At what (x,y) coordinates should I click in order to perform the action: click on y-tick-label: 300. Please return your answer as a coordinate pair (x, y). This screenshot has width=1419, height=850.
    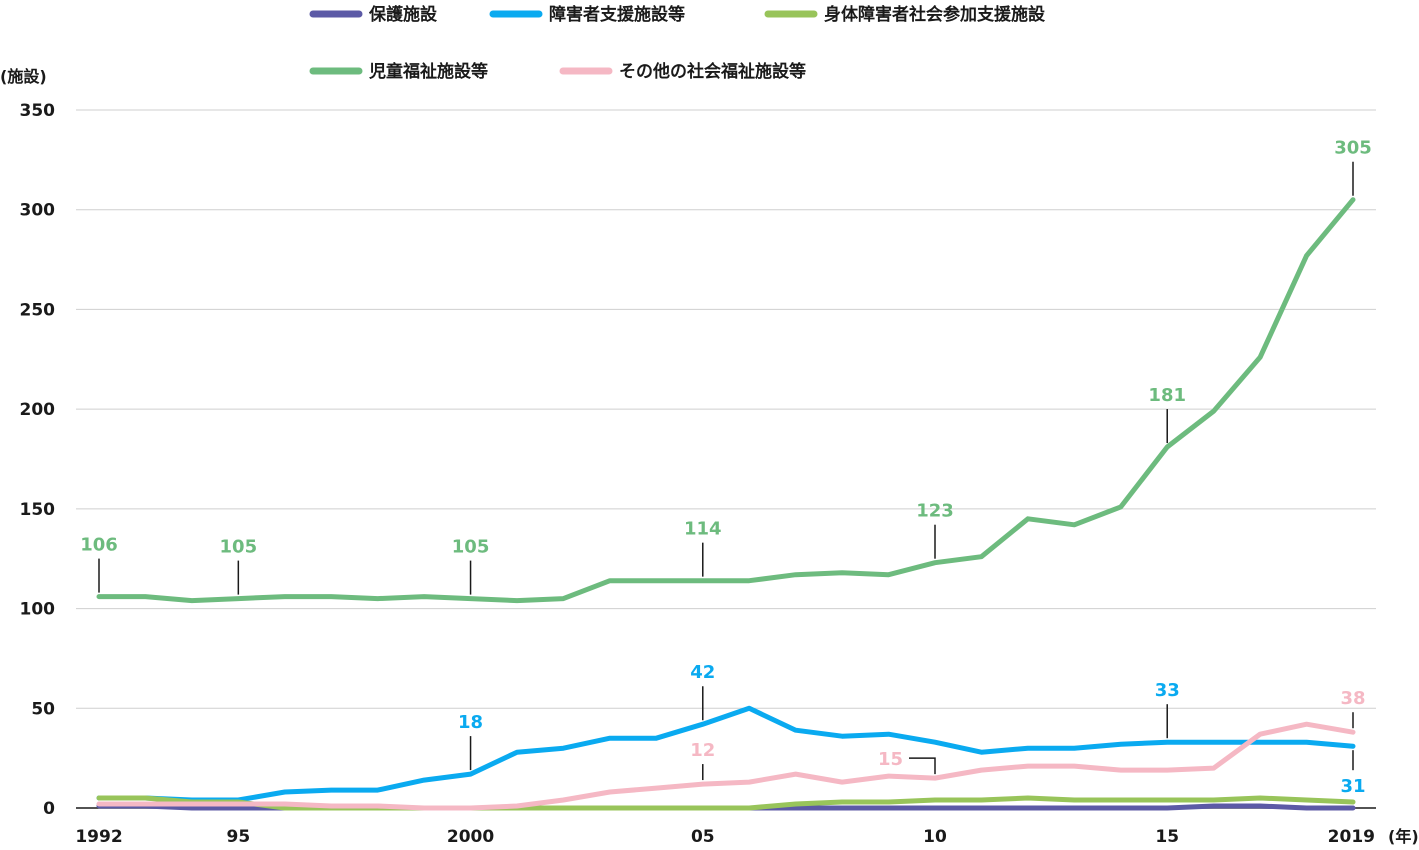
    Looking at the image, I should click on (38, 211).